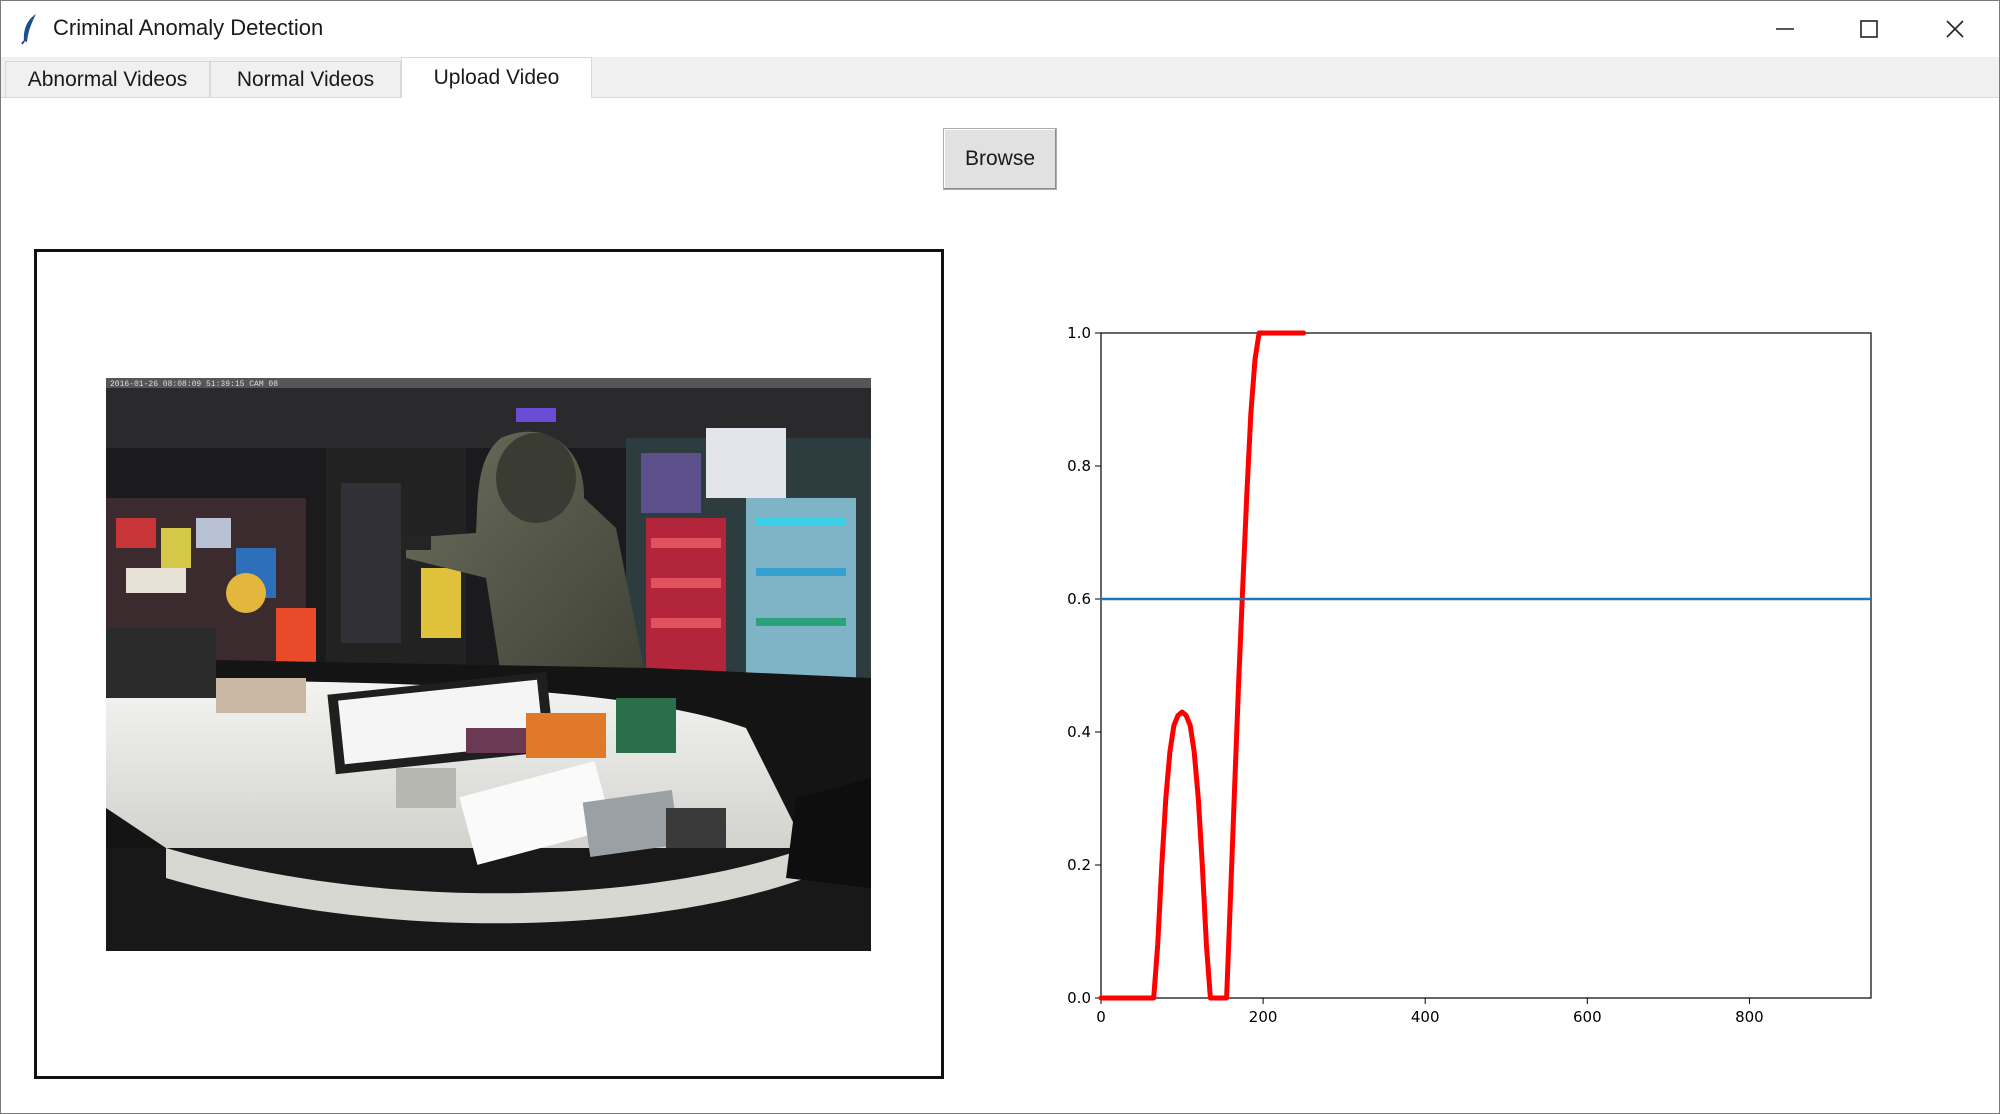 This screenshot has width=2000, height=1114. What do you see at coordinates (194, 384) in the screenshot?
I see `video-timestamp-overlay: 2016-01-26 08:08:09 51:39:15 CAM 08` at bounding box center [194, 384].